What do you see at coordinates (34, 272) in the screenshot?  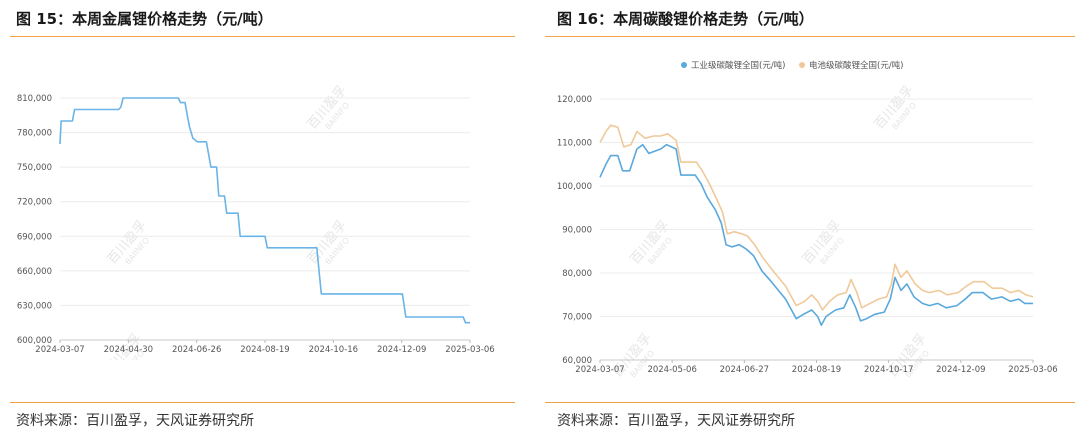 I see `y-tick-label: 660,000` at bounding box center [34, 272].